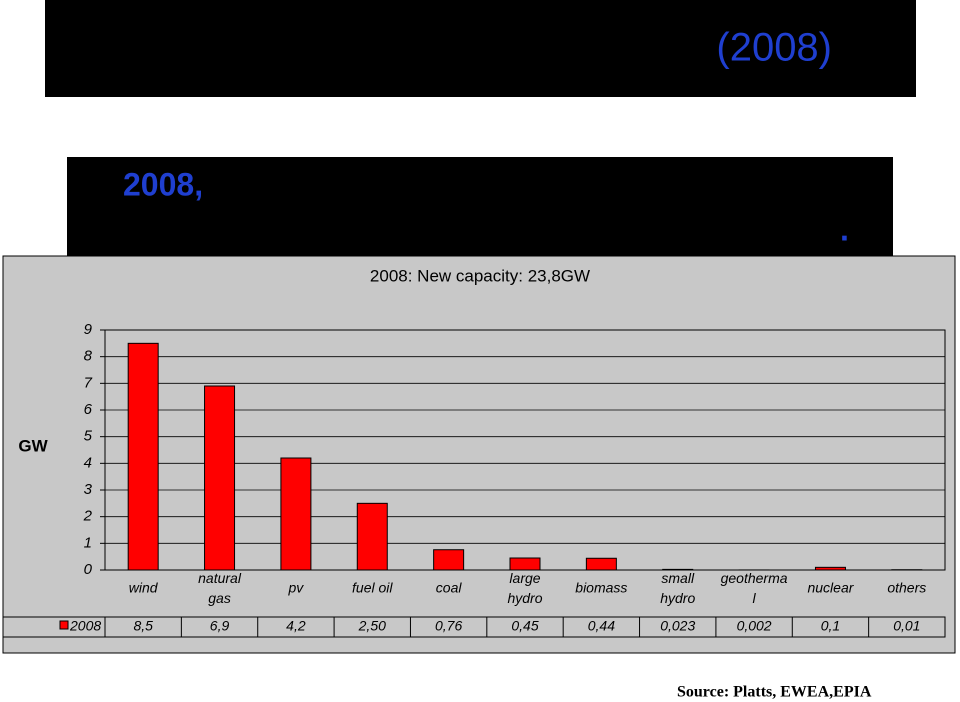 This screenshot has width=960, height=702. What do you see at coordinates (372, 626) in the screenshot?
I see `value-label: 2,50` at bounding box center [372, 626].